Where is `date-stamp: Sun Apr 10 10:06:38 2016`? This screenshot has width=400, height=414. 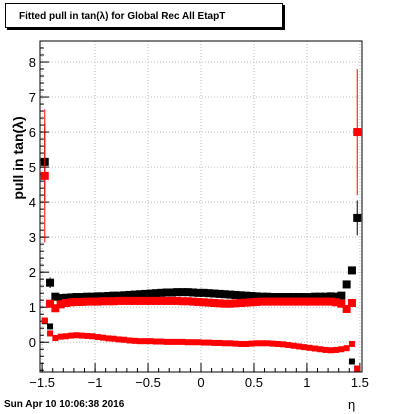 date-stamp: Sun Apr 10 10:06:38 2016 is located at coordinates (64, 404).